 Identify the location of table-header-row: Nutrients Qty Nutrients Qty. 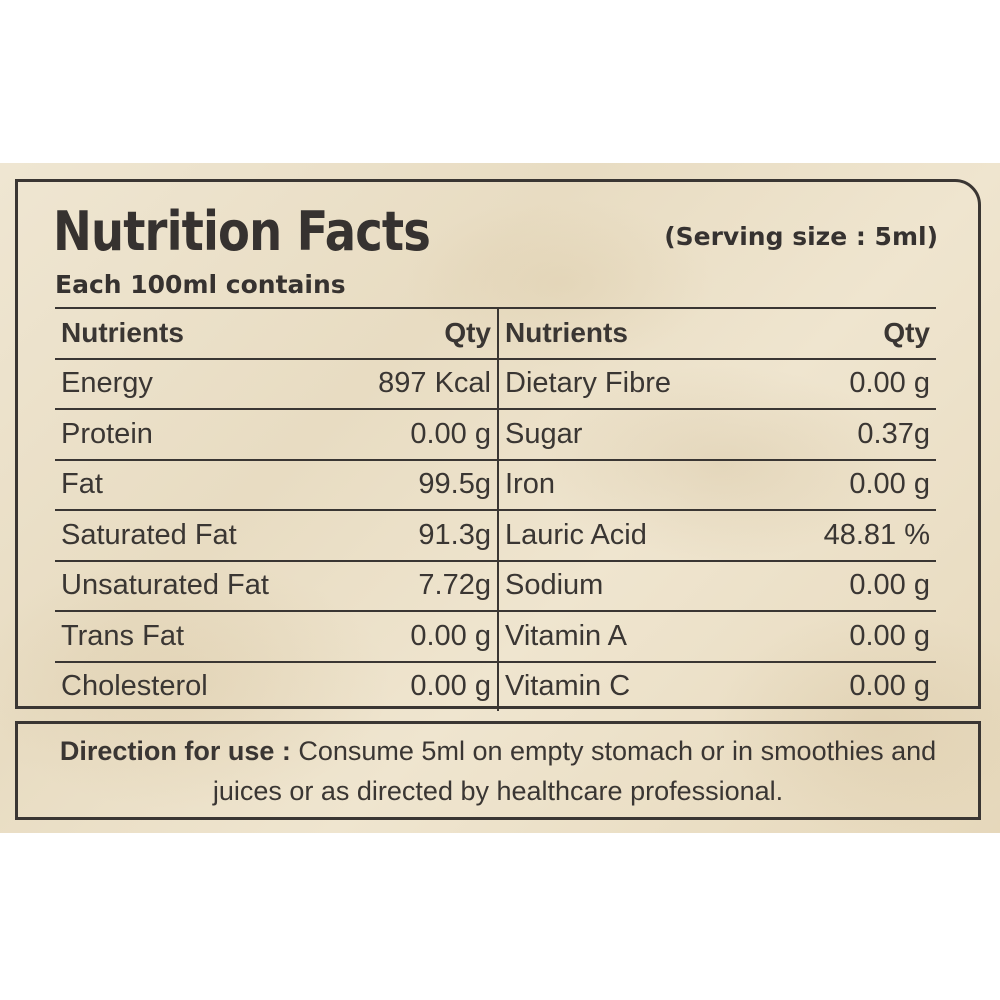
(495, 333).